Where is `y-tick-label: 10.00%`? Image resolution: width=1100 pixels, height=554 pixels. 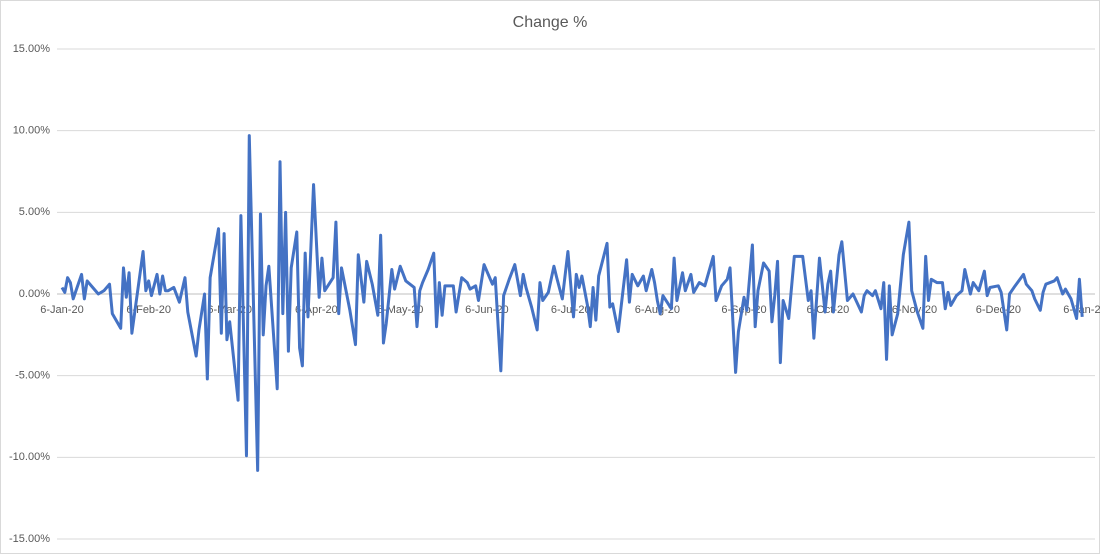
y-tick-label: 10.00% is located at coordinates (32, 131).